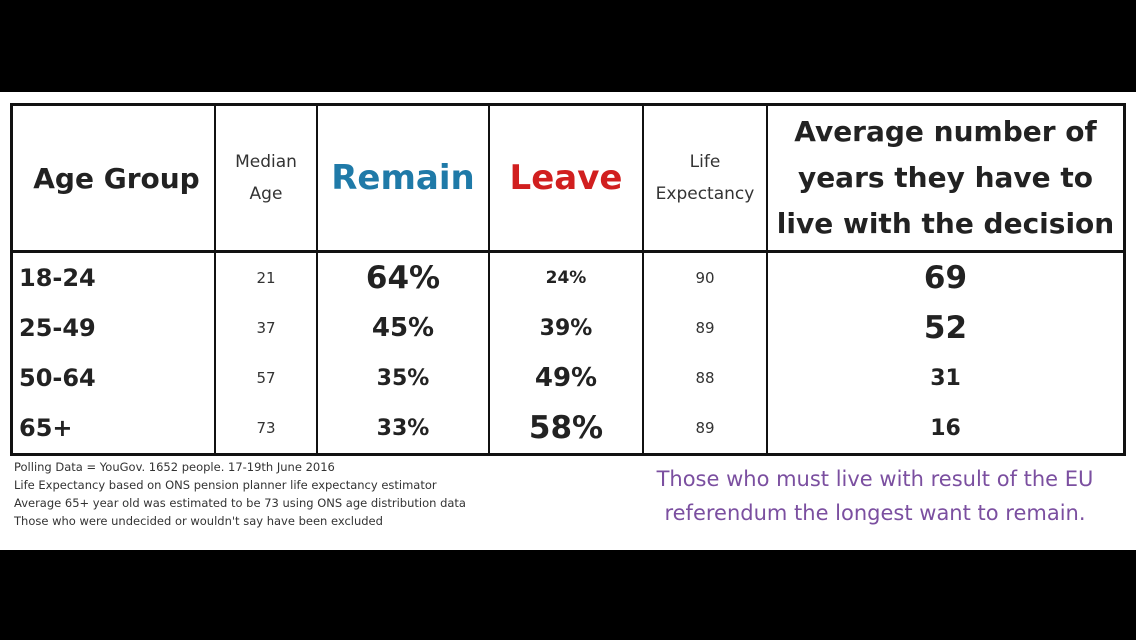  I want to click on life-expectancy-cell: 90, so click(705, 277).